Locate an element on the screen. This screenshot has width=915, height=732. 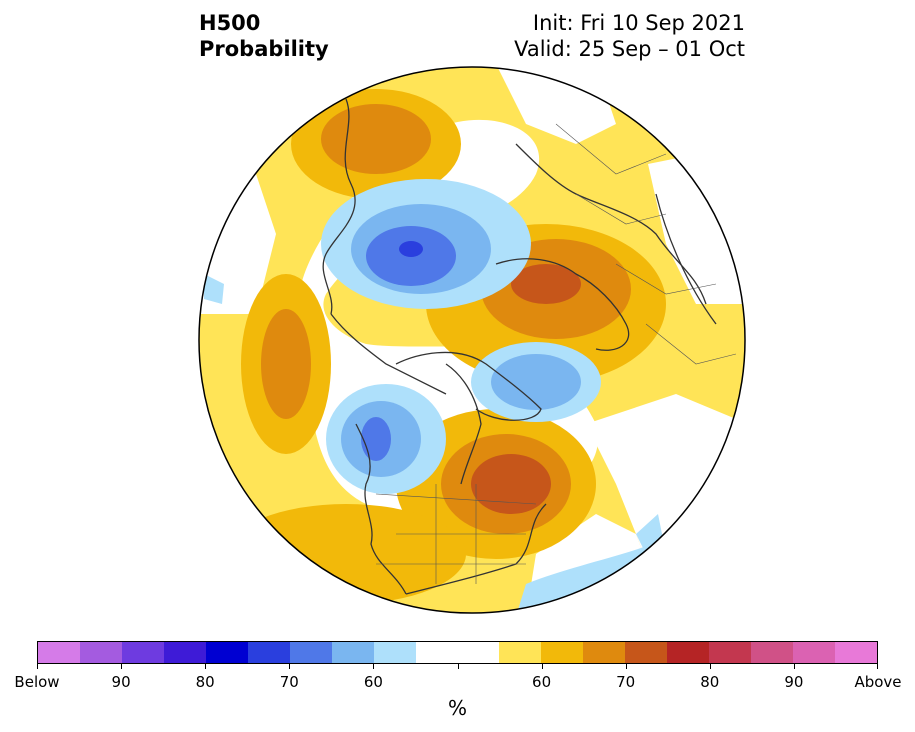
above-80-region is located at coordinates (526, 389).